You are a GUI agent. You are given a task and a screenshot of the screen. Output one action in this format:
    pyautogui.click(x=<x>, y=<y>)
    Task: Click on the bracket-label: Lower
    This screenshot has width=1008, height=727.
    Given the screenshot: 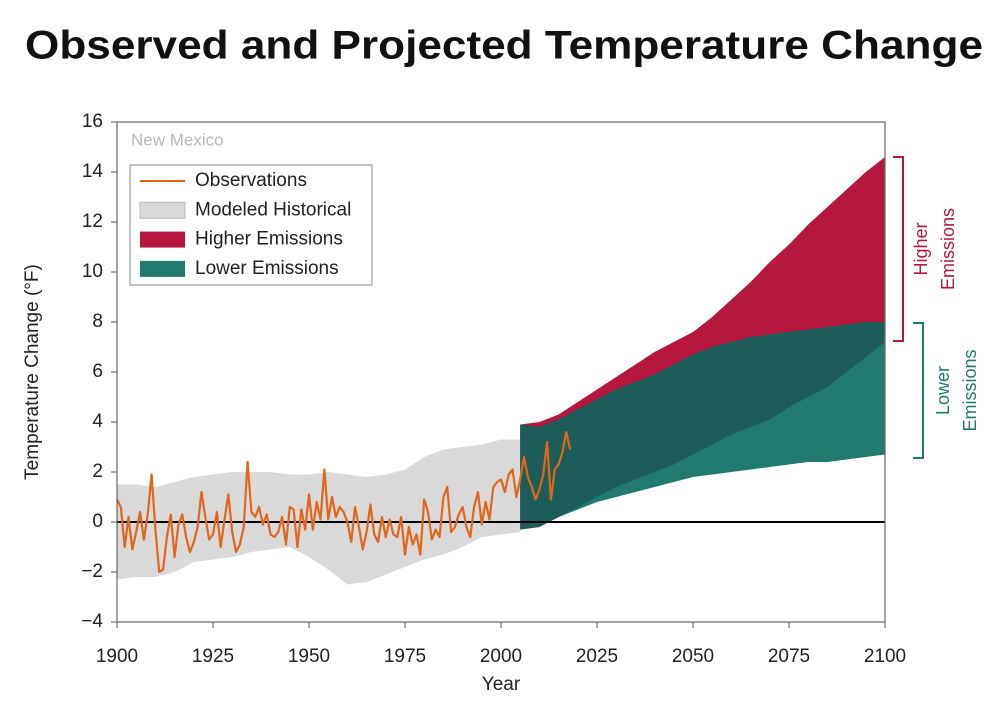 What is the action you would take?
    pyautogui.click(x=943, y=390)
    